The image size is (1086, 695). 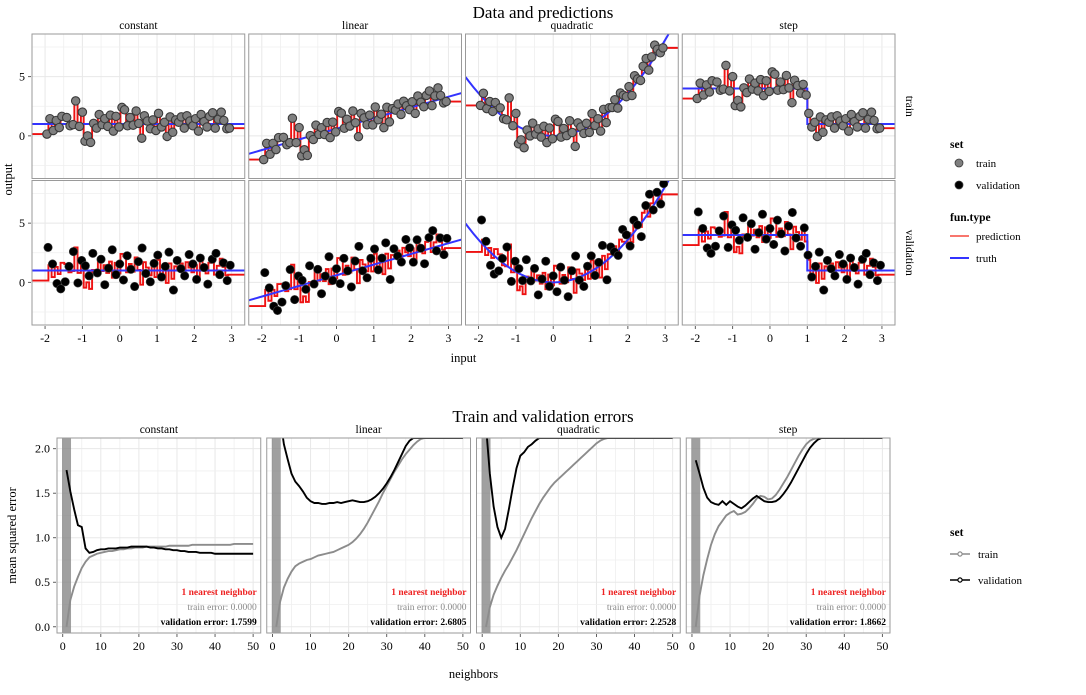 I want to click on x-axis-label: neighbors, so click(x=473, y=674).